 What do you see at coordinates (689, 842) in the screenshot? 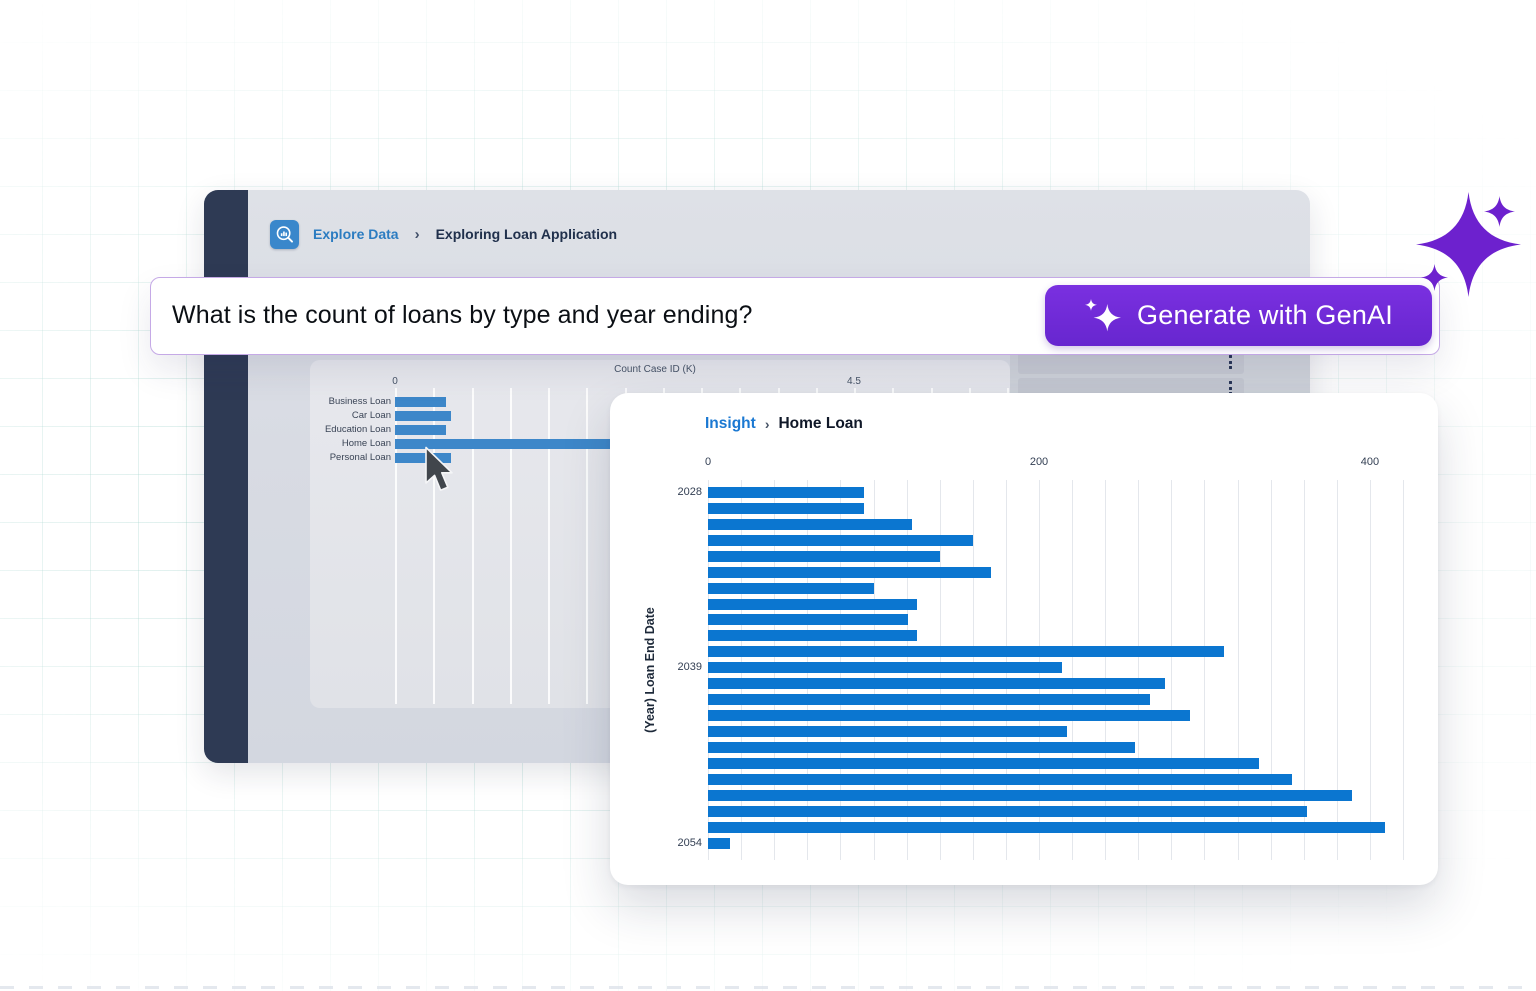
I see `y-tick-label-2054: 2054` at bounding box center [689, 842].